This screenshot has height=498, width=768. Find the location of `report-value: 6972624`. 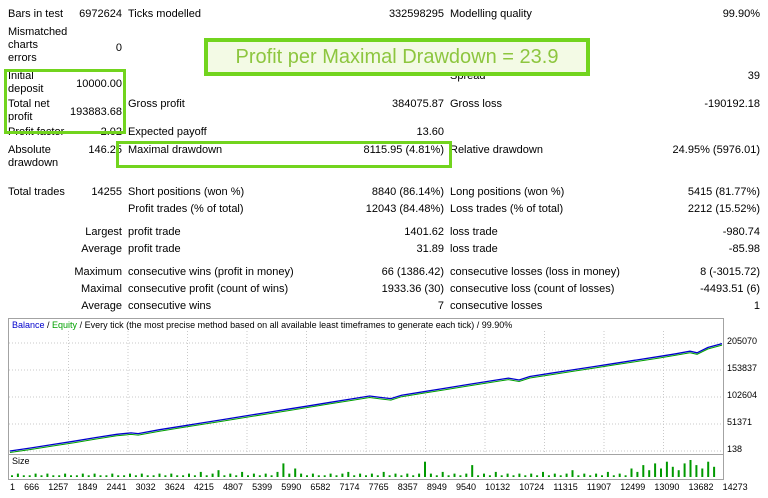

report-value: 6972624 is located at coordinates (100, 14).